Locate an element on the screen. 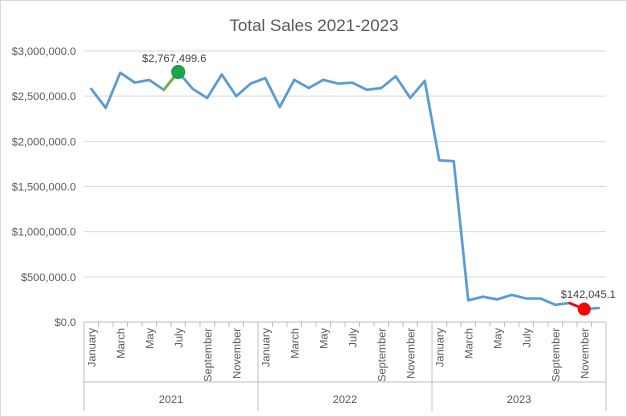 The image size is (627, 417). chart-title: Total Sales 2021-2023 is located at coordinates (313, 25).